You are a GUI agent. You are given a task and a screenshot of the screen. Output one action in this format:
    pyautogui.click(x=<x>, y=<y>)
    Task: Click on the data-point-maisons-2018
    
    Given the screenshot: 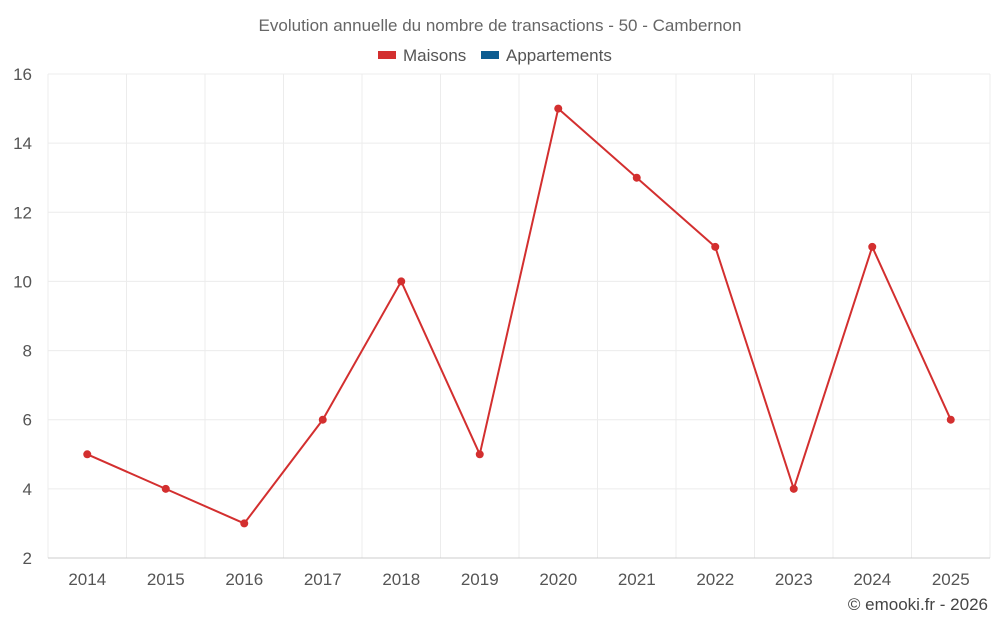 What is the action you would take?
    pyautogui.click(x=401, y=281)
    